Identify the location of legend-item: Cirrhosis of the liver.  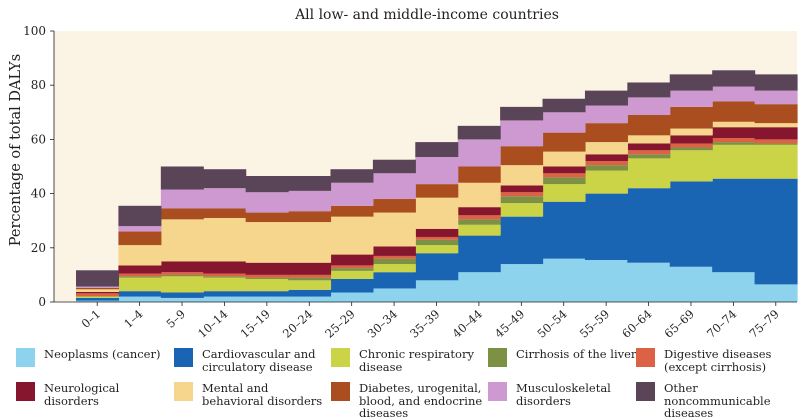
(564, 357).